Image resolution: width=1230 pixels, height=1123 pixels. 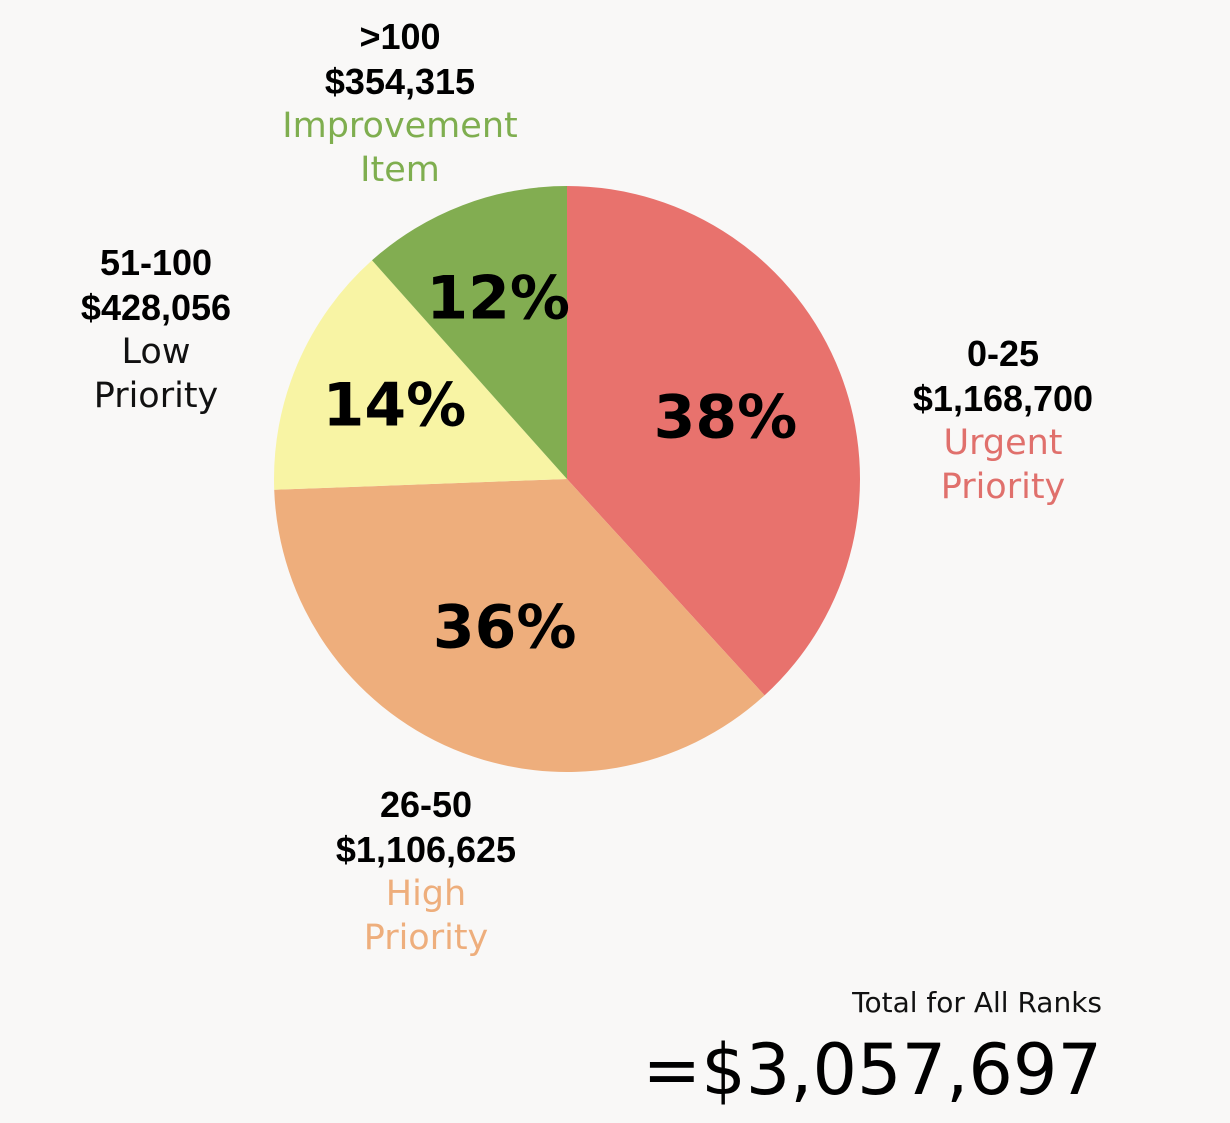 What do you see at coordinates (426, 849) in the screenshot?
I see `amount-label-high: $1,106,625` at bounding box center [426, 849].